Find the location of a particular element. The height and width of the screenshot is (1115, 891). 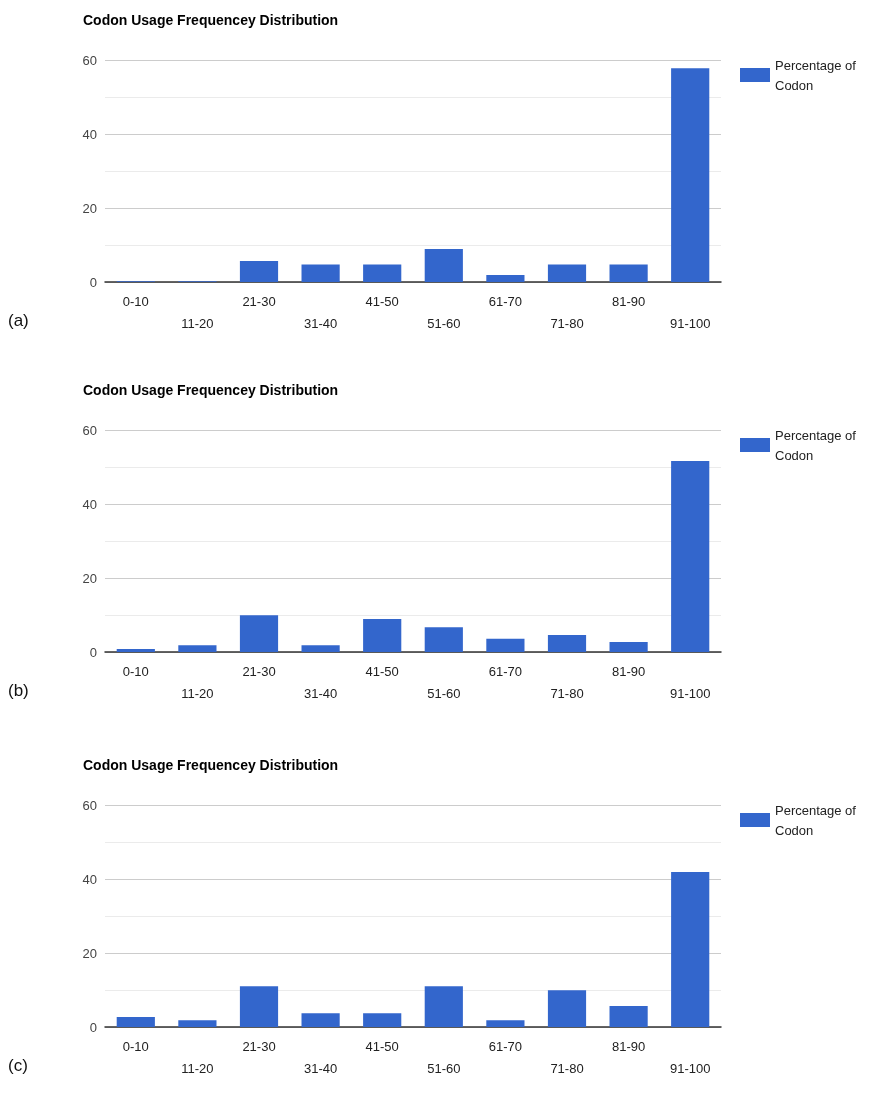

text: (c) is located at coordinates (18, 1065).